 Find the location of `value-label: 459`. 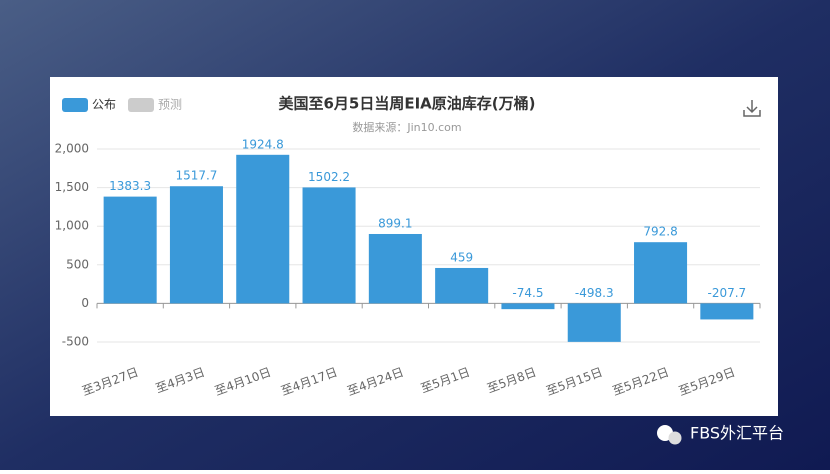

value-label: 459 is located at coordinates (461, 257).